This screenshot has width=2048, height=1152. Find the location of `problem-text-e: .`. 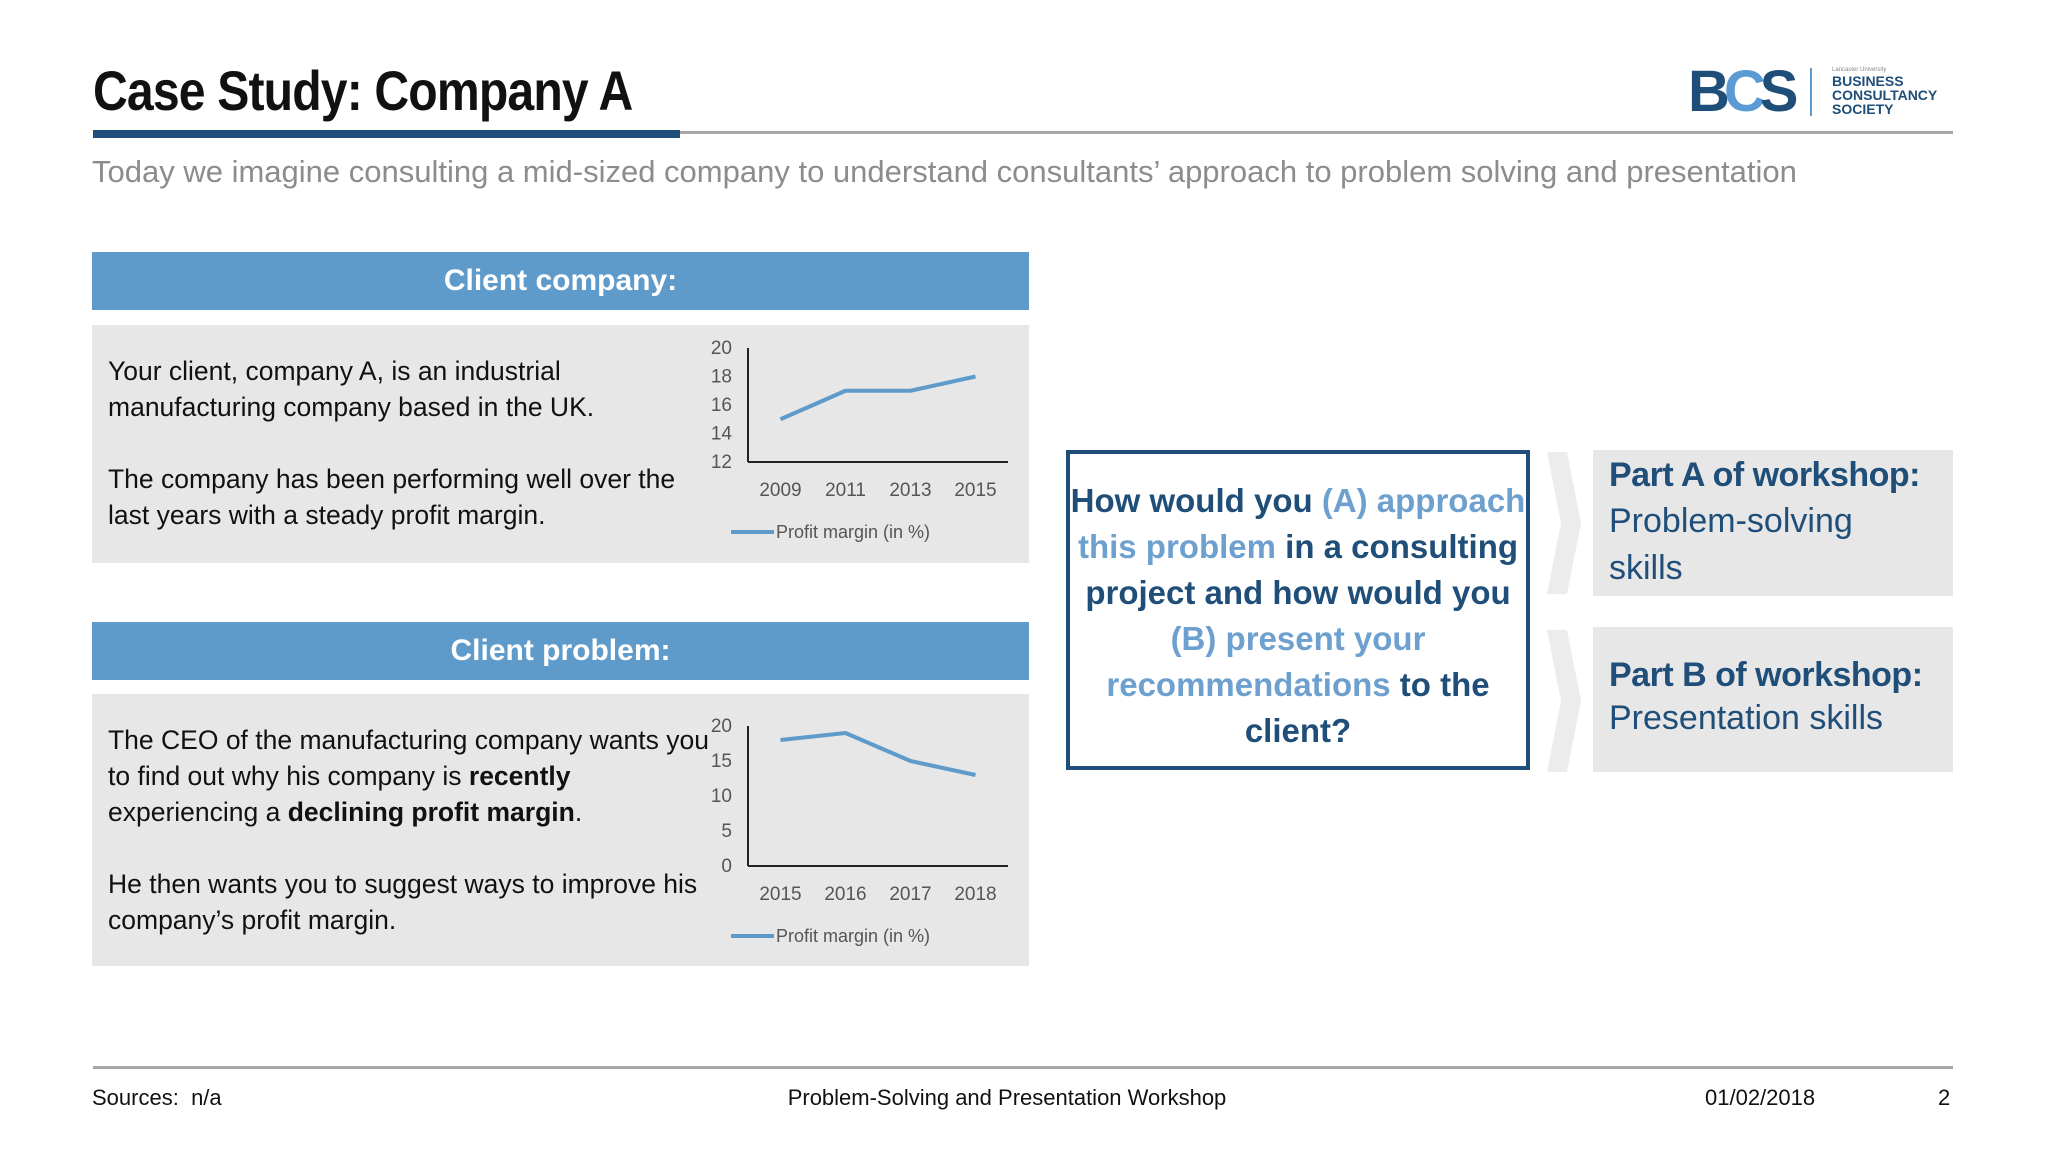

problem-text-e: . is located at coordinates (578, 812).